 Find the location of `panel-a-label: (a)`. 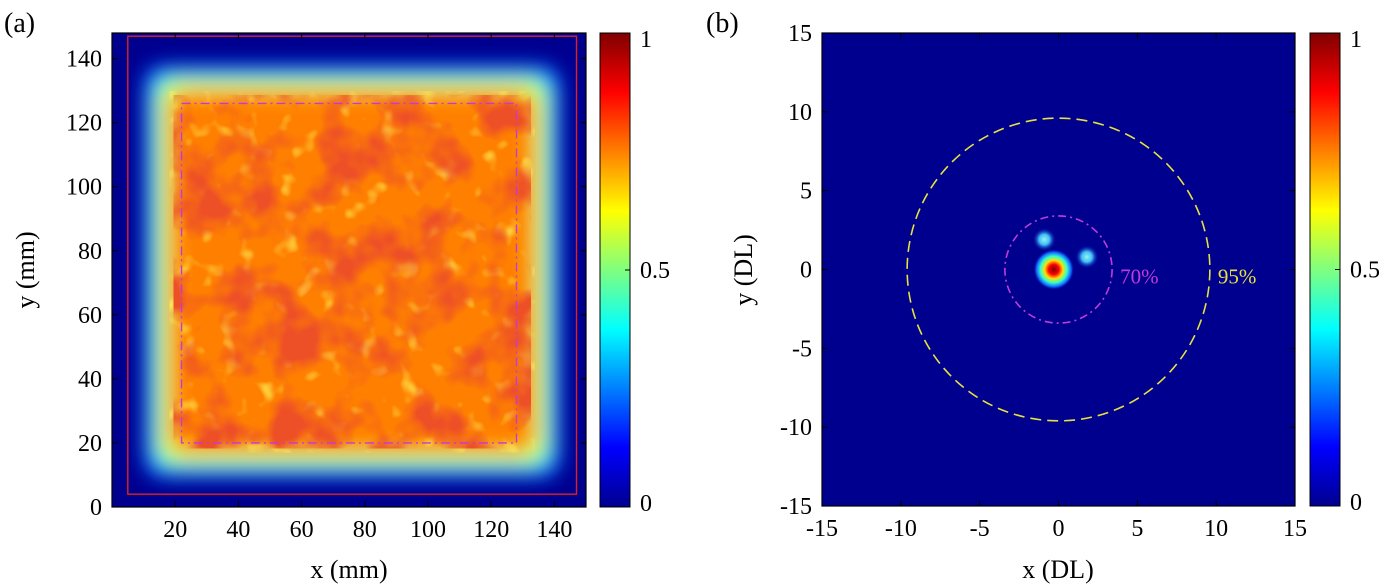

panel-a-label: (a) is located at coordinates (19, 23).